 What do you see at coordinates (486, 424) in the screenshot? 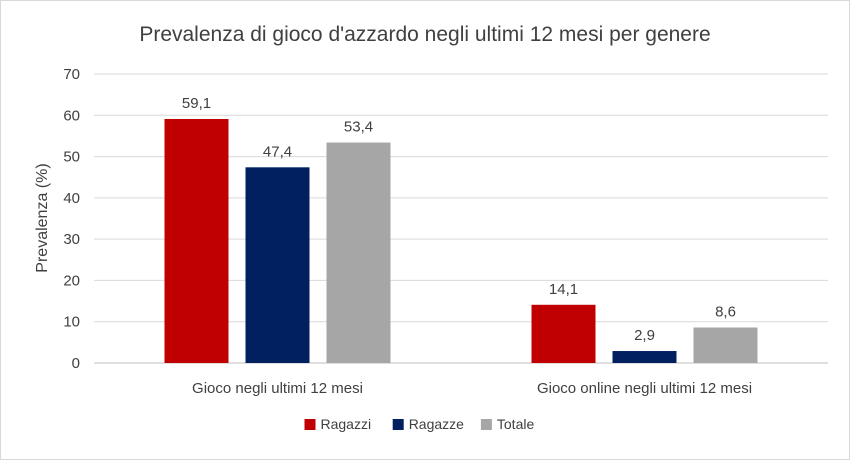
I see `legend-swatch-totale` at bounding box center [486, 424].